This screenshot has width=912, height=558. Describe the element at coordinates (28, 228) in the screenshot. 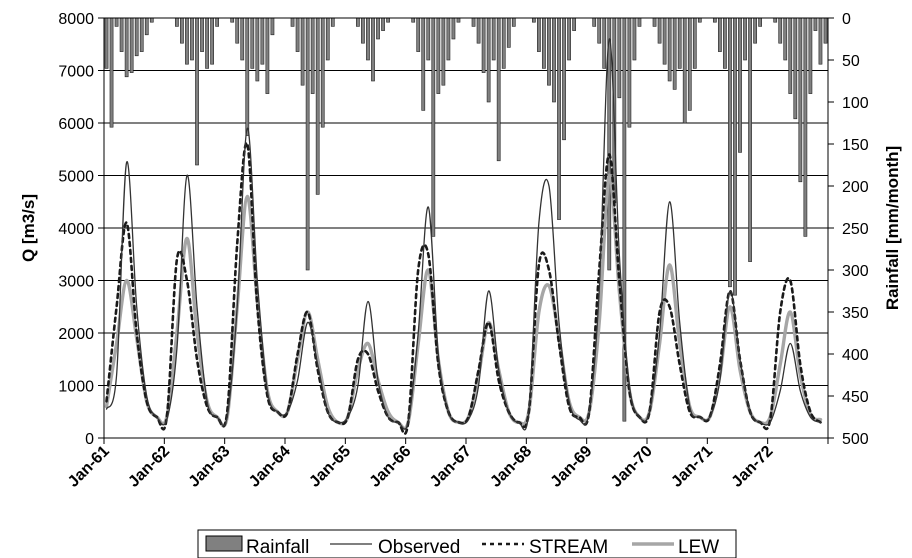

I see `left-axis-title: Q [m3/s]` at that location.